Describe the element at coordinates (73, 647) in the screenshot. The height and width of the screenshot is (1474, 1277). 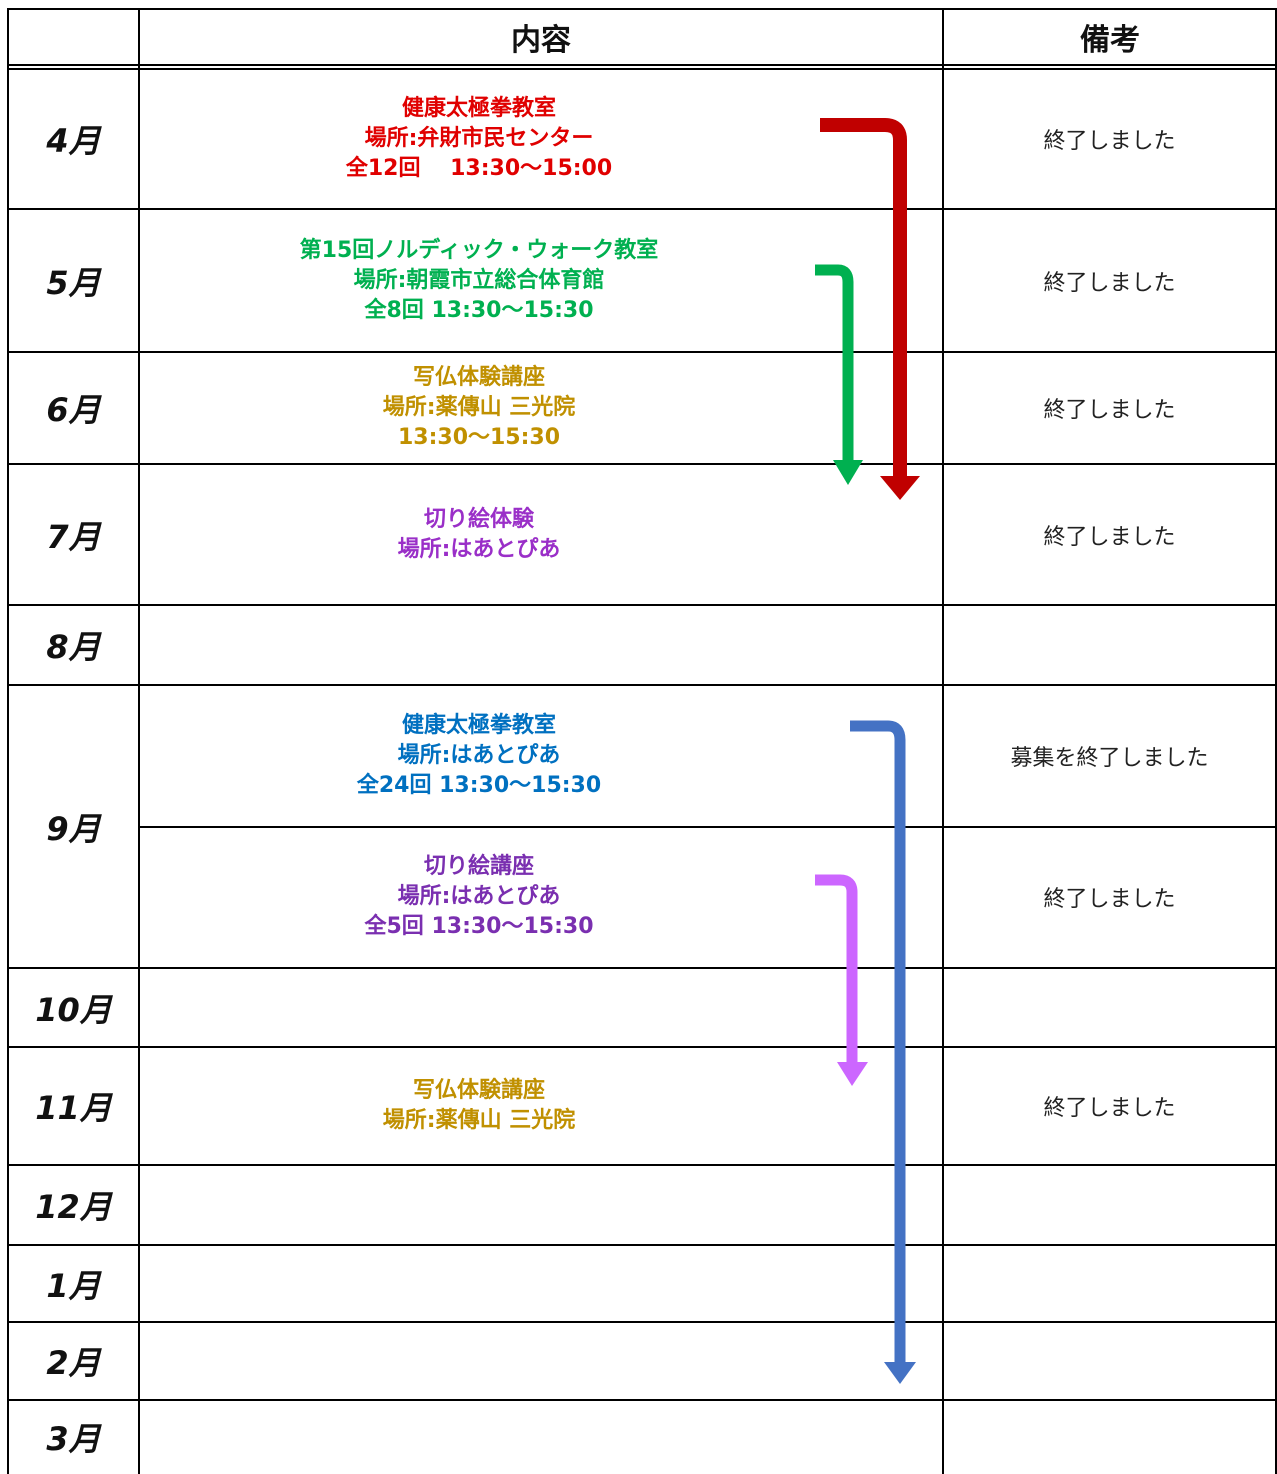
I see `month-label: 8月` at that location.